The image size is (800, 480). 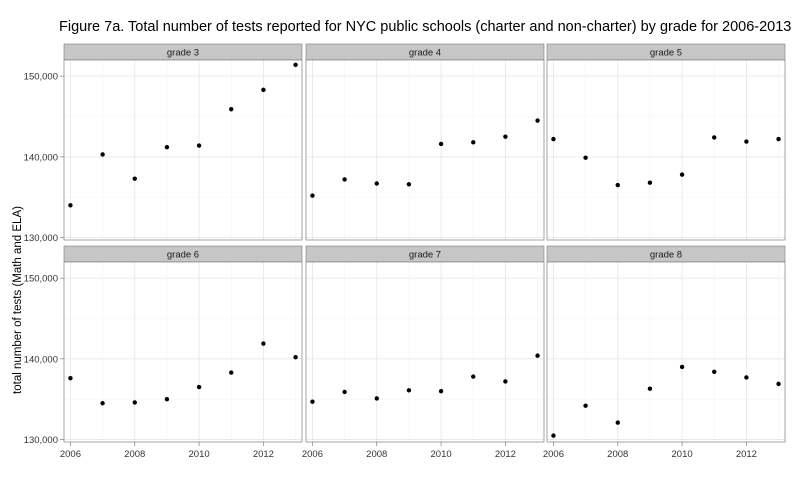 What do you see at coordinates (425, 255) in the screenshot?
I see `facet-strip-label: grade 7` at bounding box center [425, 255].